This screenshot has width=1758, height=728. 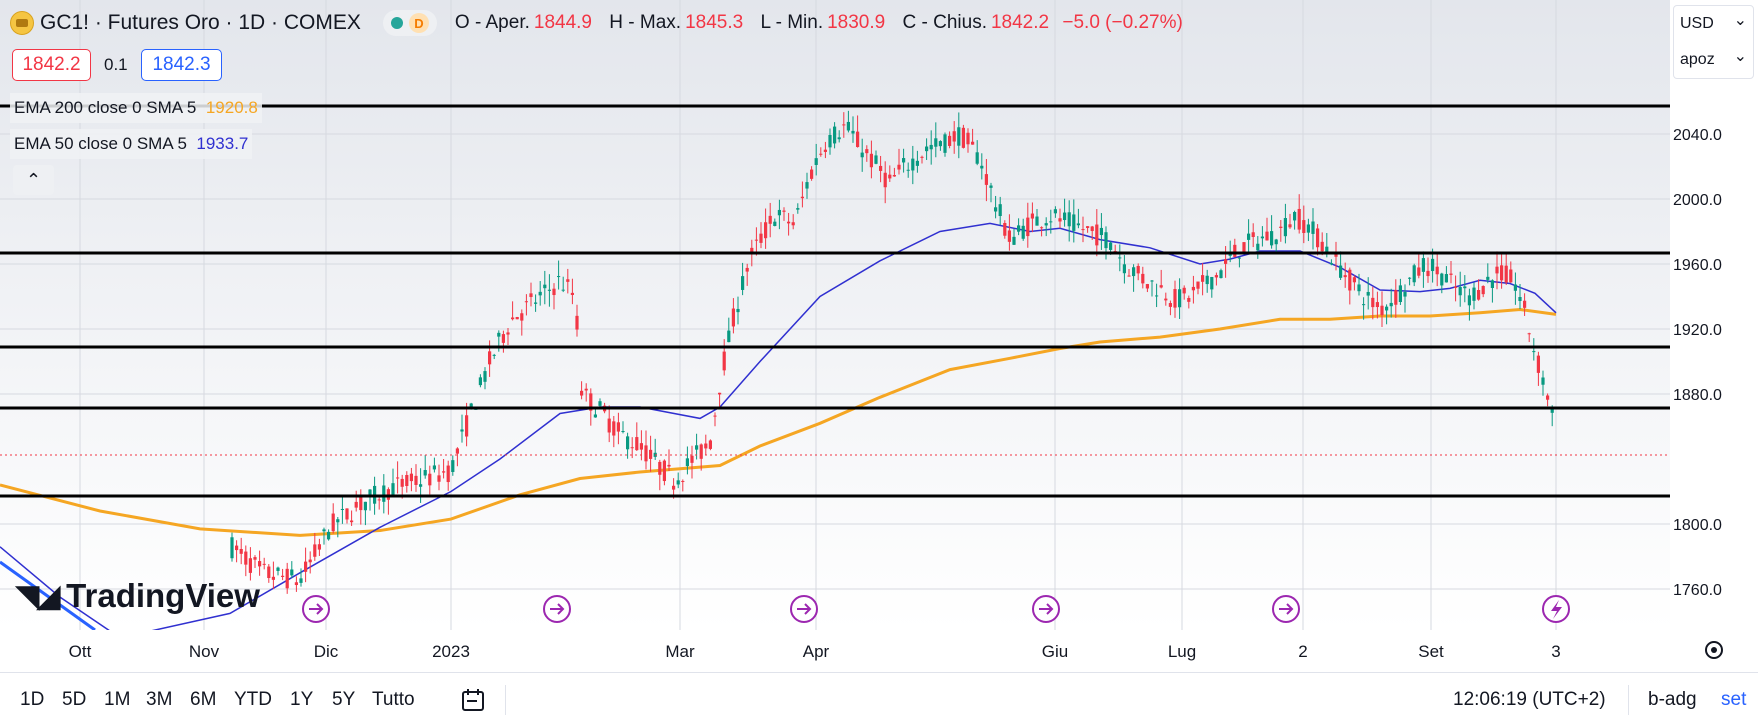 What do you see at coordinates (473, 700) in the screenshot?
I see `calendar-range-icon` at bounding box center [473, 700].